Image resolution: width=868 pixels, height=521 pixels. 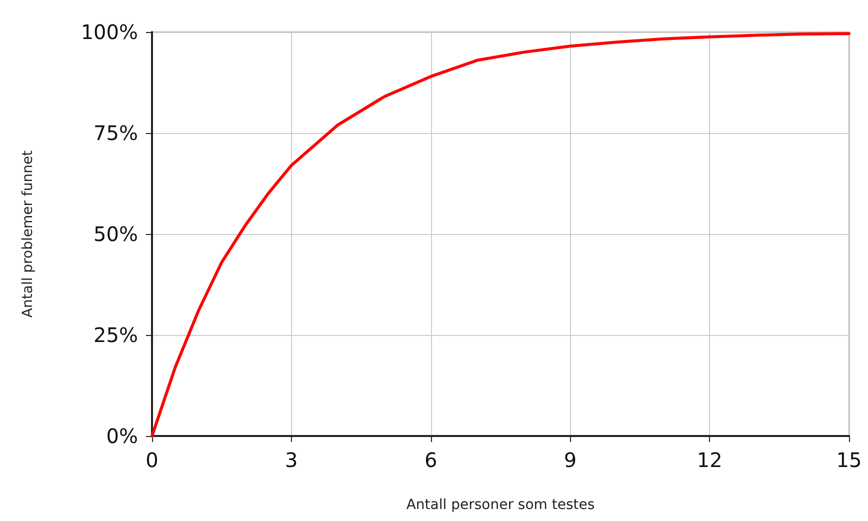 What do you see at coordinates (109, 32) in the screenshot?
I see `y-tick-label: 100%` at bounding box center [109, 32].